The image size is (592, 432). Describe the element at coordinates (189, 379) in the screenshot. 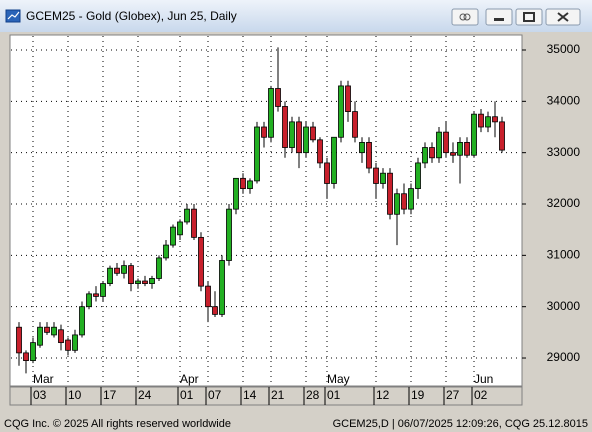

I see `month-label: Apr` at that location.